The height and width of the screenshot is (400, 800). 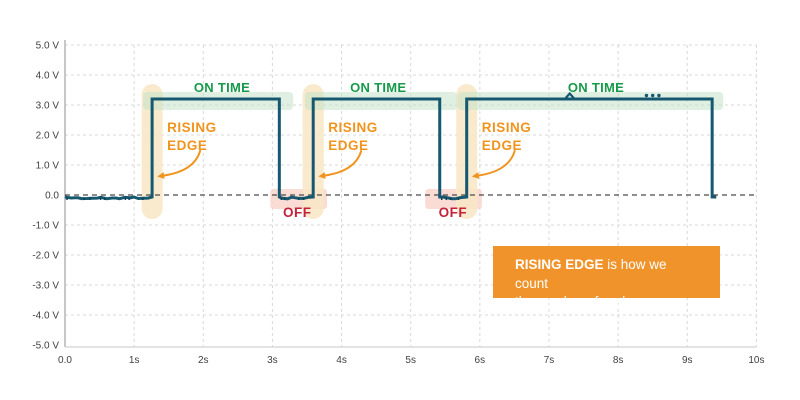 What do you see at coordinates (559, 264) in the screenshot?
I see `callout-text-bold: RISING EDGE` at bounding box center [559, 264].